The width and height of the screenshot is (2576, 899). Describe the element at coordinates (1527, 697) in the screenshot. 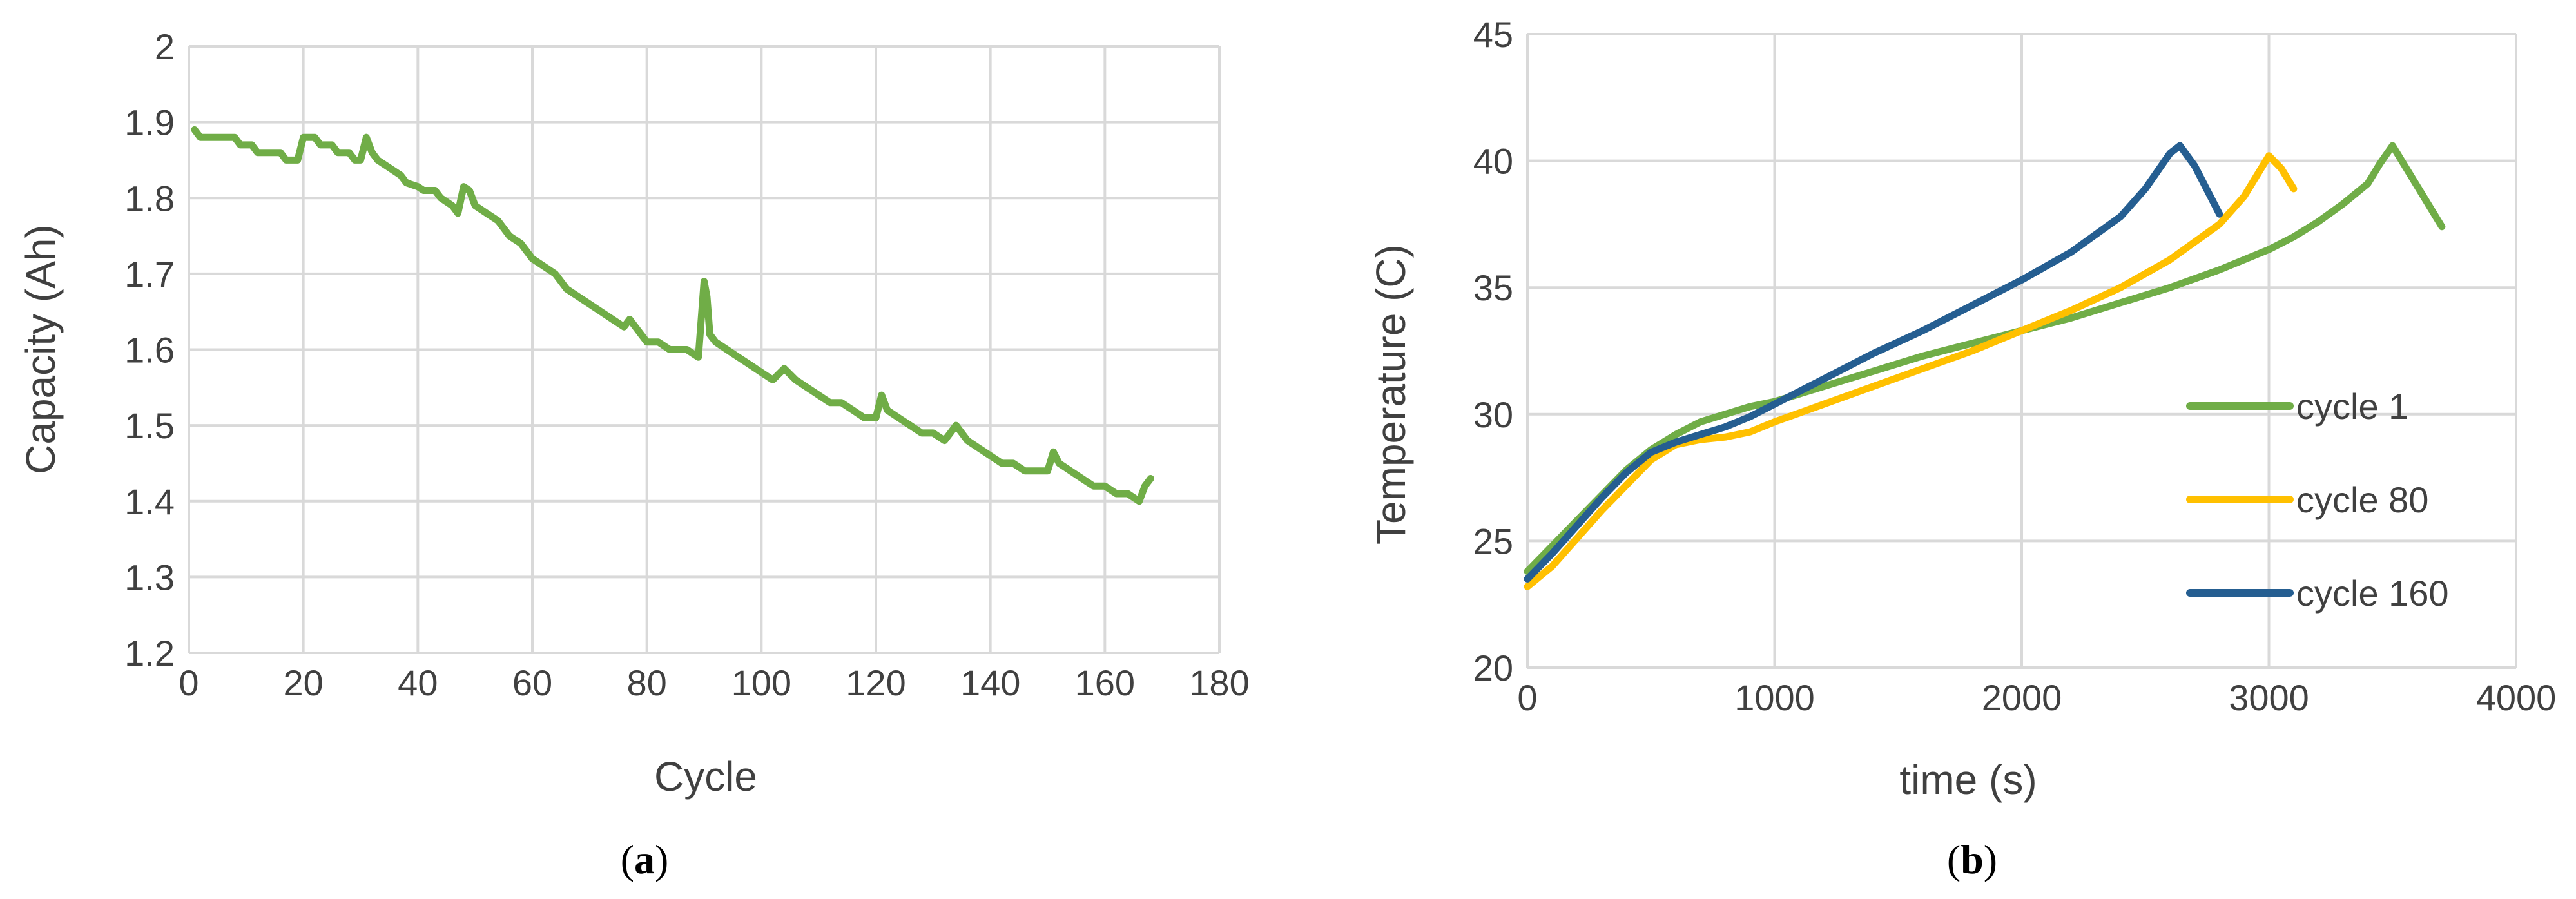

I see `temperature-chart-x-tick-label: 0` at that location.